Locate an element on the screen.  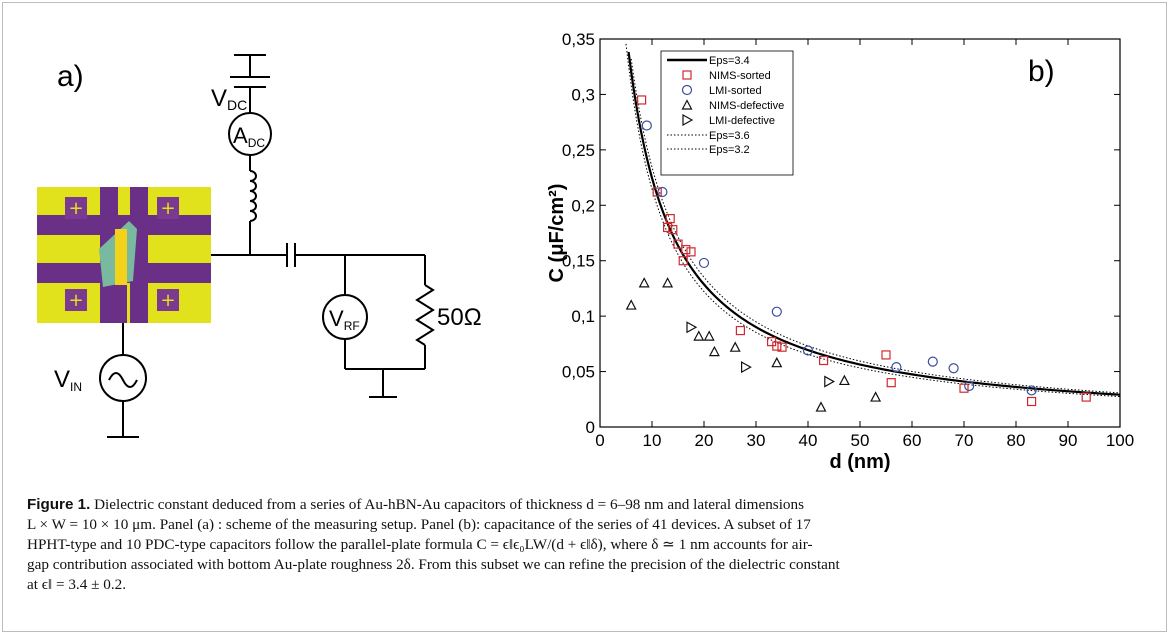
y-tick-label: 0 is located at coordinates (590, 427).